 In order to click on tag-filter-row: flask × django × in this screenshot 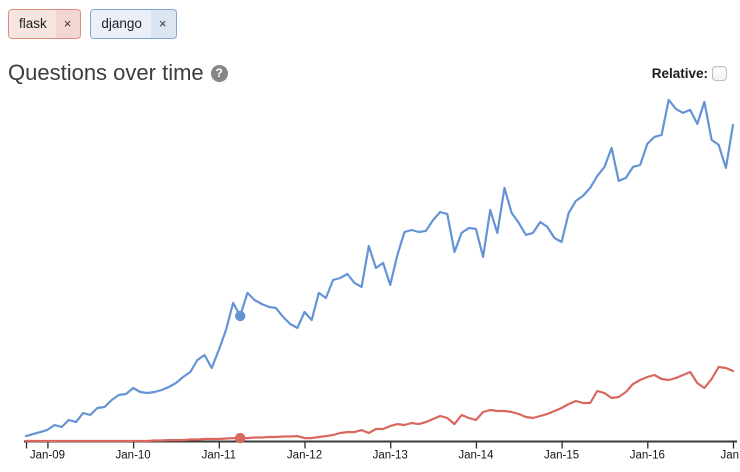, I will do `click(92, 24)`.